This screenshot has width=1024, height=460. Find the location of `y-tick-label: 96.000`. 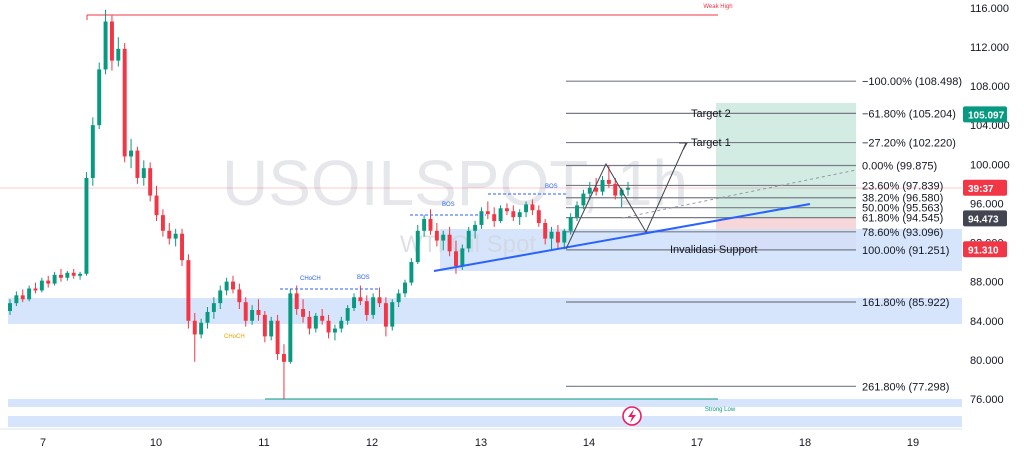

y-tick-label: 96.000 is located at coordinates (987, 204).